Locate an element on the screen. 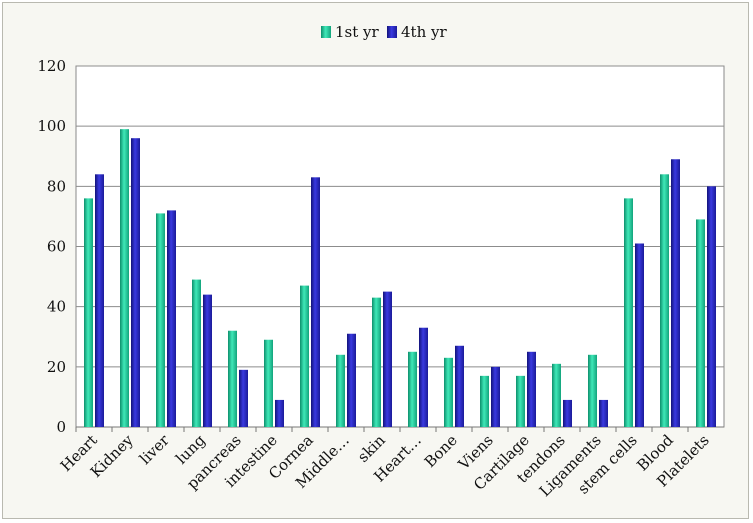  x-category-label: liver is located at coordinates (154, 449).